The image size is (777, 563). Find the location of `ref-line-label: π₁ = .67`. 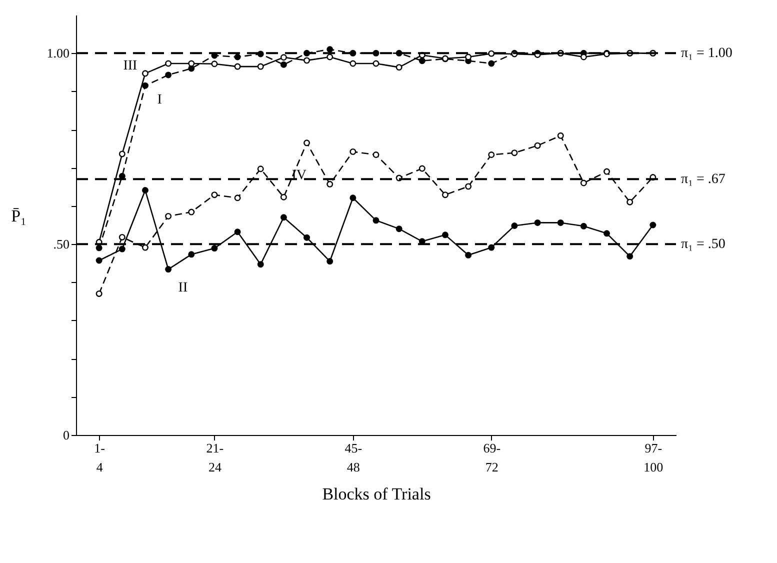

ref-line-label: π₁ = .67 is located at coordinates (703, 180).